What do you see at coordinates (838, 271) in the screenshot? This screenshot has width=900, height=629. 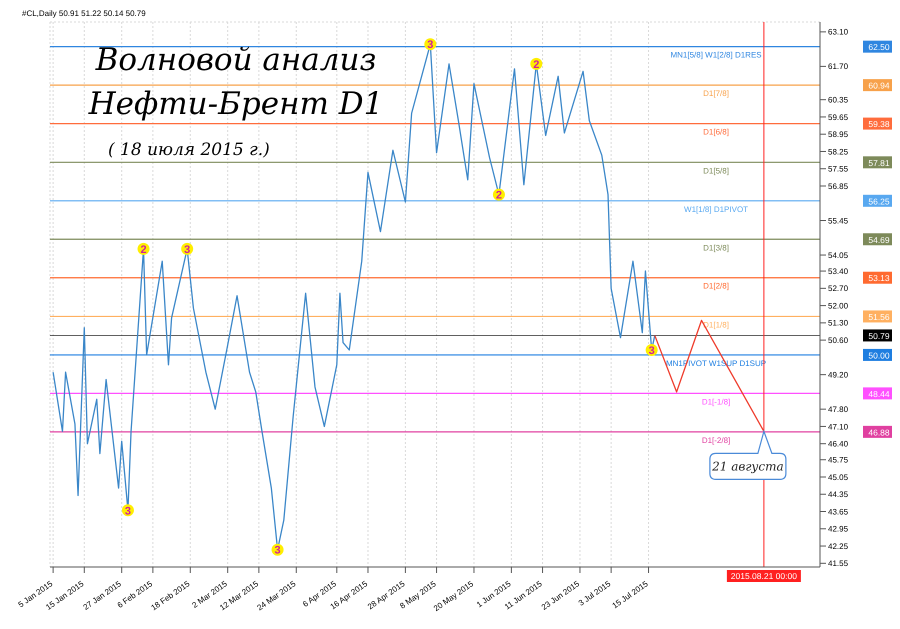 I see `y-tick-label: 53.40` at bounding box center [838, 271].